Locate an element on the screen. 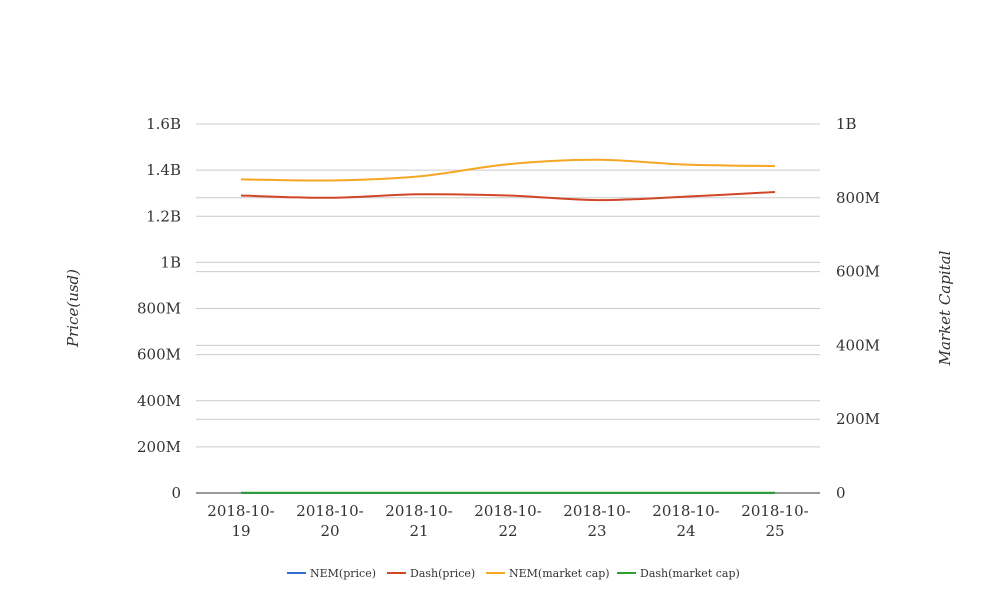  left-axis-title: Price(usd) is located at coordinates (73, 308).